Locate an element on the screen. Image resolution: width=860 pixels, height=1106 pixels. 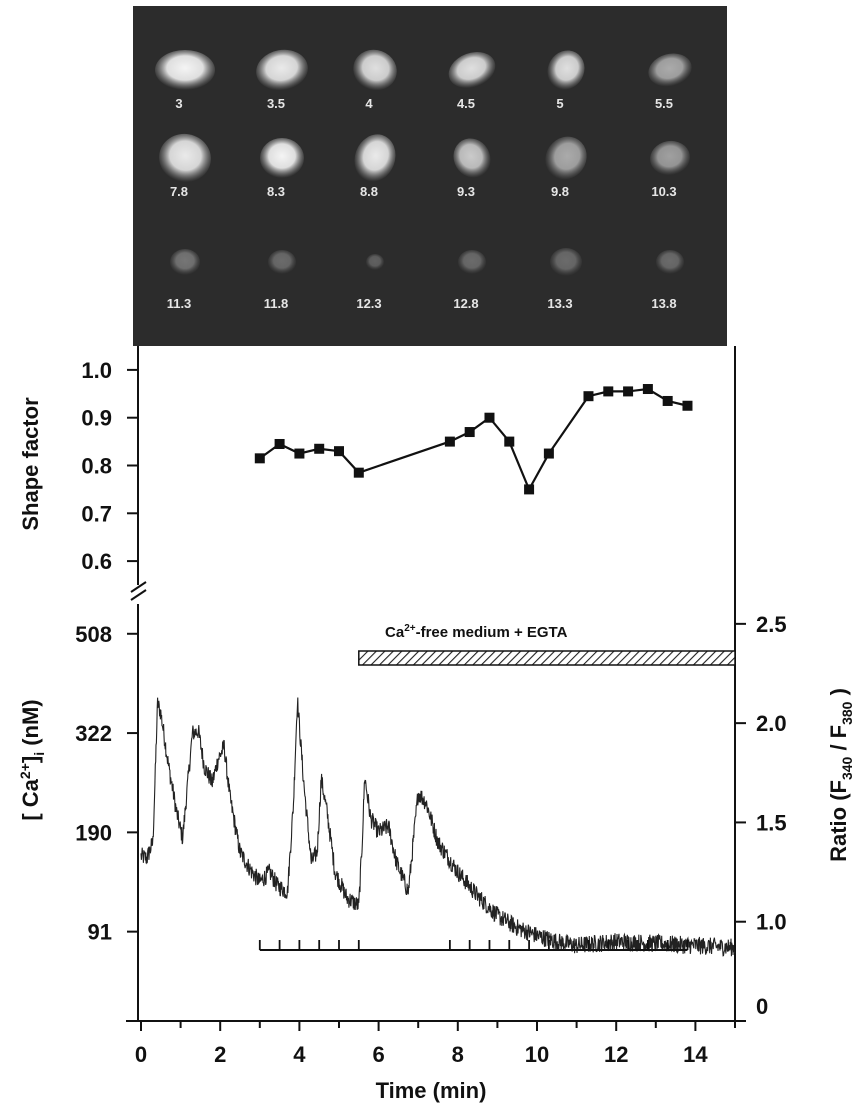
cell-image-tile: 8.8 is located at coordinates (375, 166).